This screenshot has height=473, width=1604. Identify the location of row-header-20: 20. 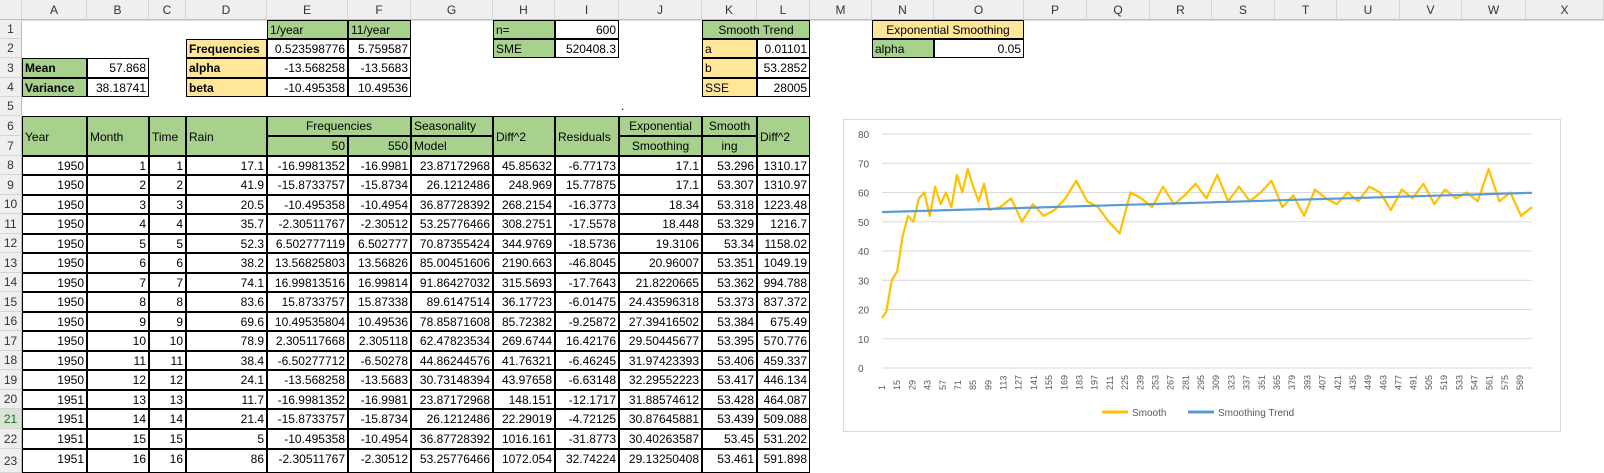
(11, 399).